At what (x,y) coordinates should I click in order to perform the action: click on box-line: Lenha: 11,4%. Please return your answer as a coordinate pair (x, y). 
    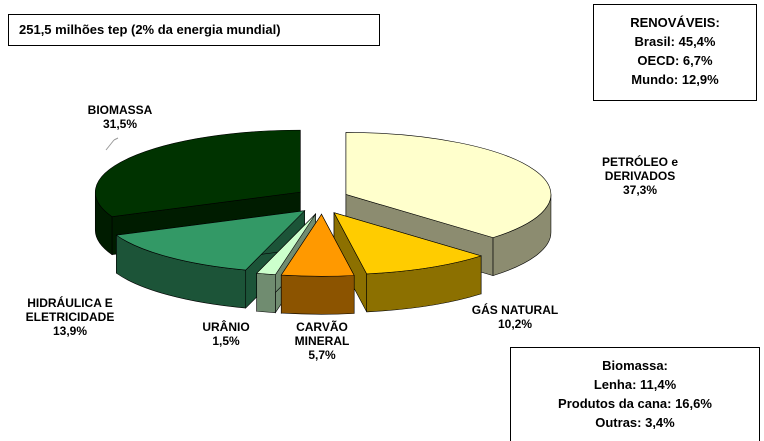
    Looking at the image, I should click on (635, 384).